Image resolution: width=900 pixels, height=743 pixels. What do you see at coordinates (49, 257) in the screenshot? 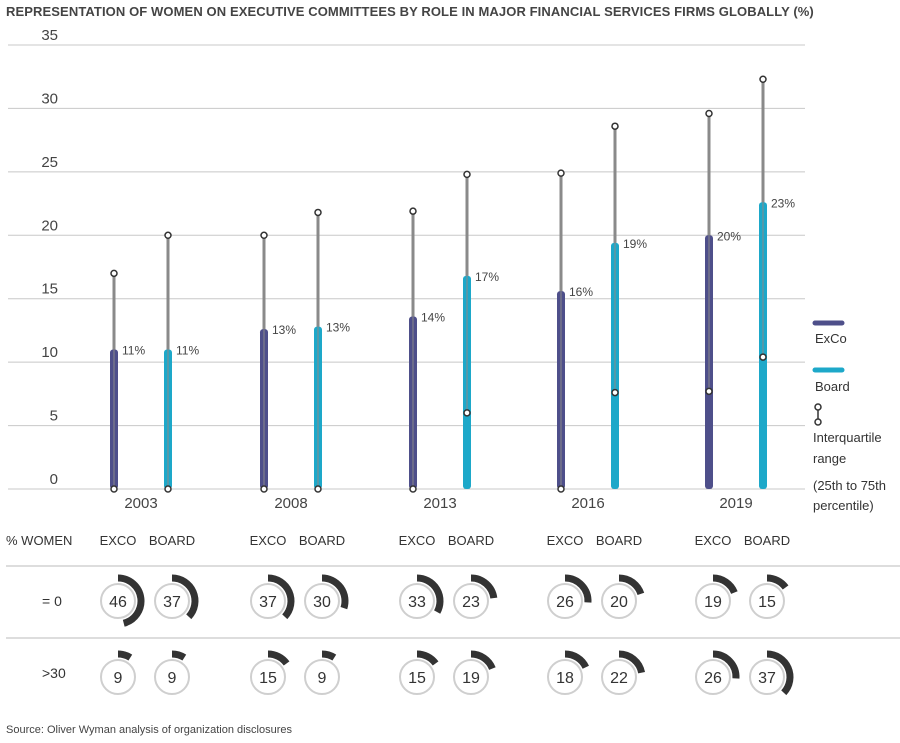
I see `y-axis-ticks: 0 5 10 15 20 25 30 35` at bounding box center [49, 257].